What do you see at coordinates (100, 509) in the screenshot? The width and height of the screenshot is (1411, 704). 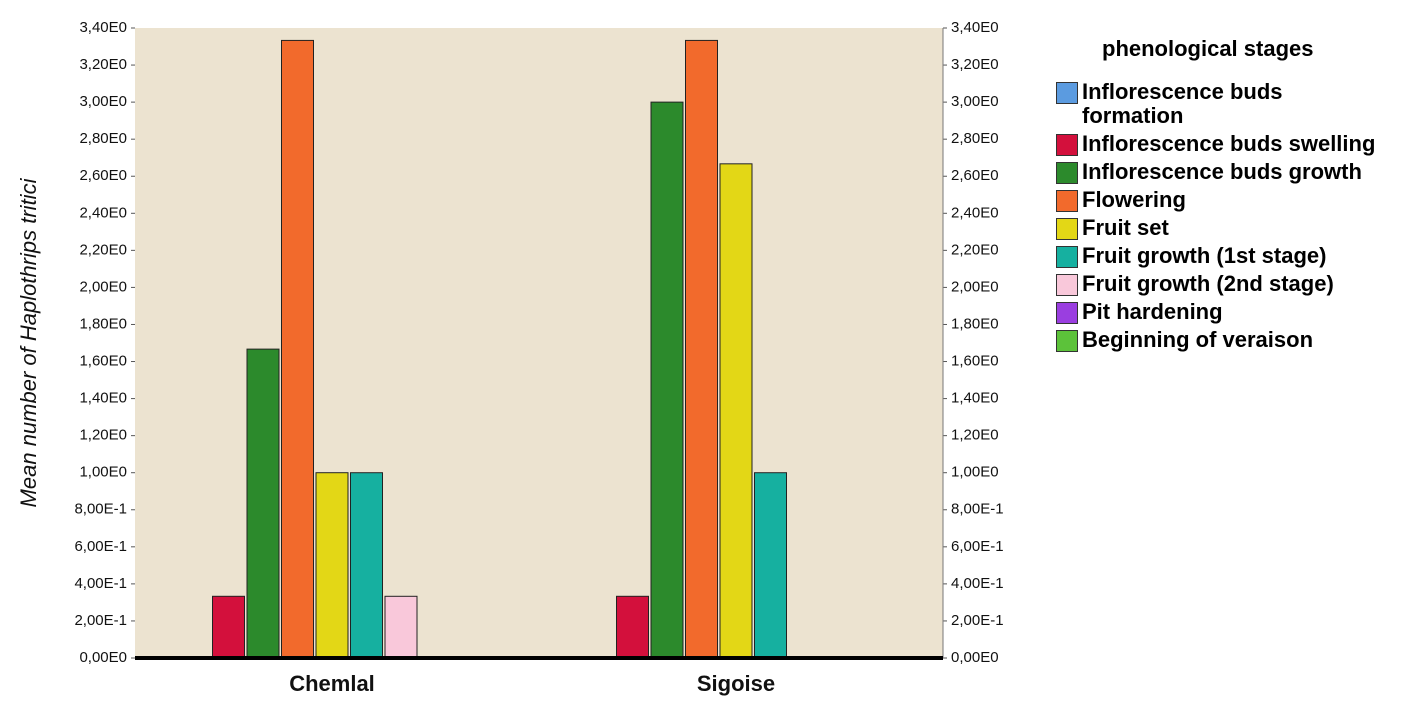 I see `y-tick-label: 8,00E-1` at bounding box center [100, 509].